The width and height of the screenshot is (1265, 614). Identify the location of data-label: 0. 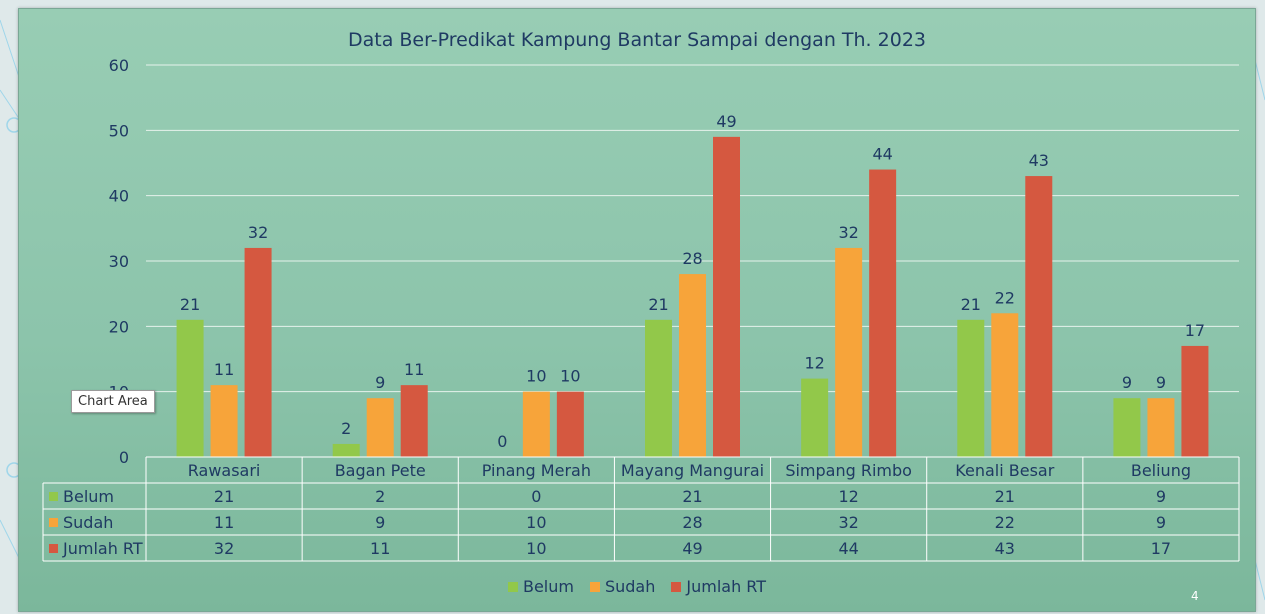
(502, 441).